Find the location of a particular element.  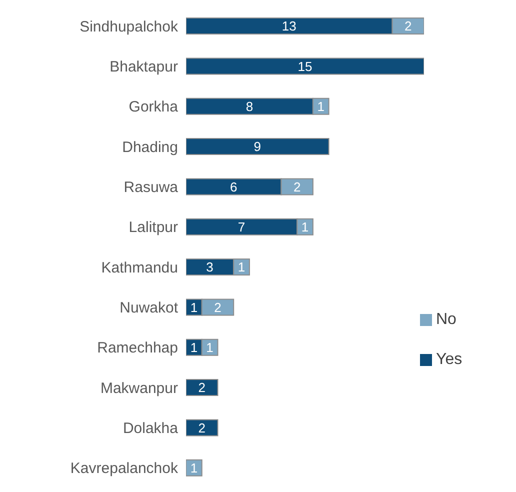

y-tick-label: Dhading is located at coordinates (150, 147).